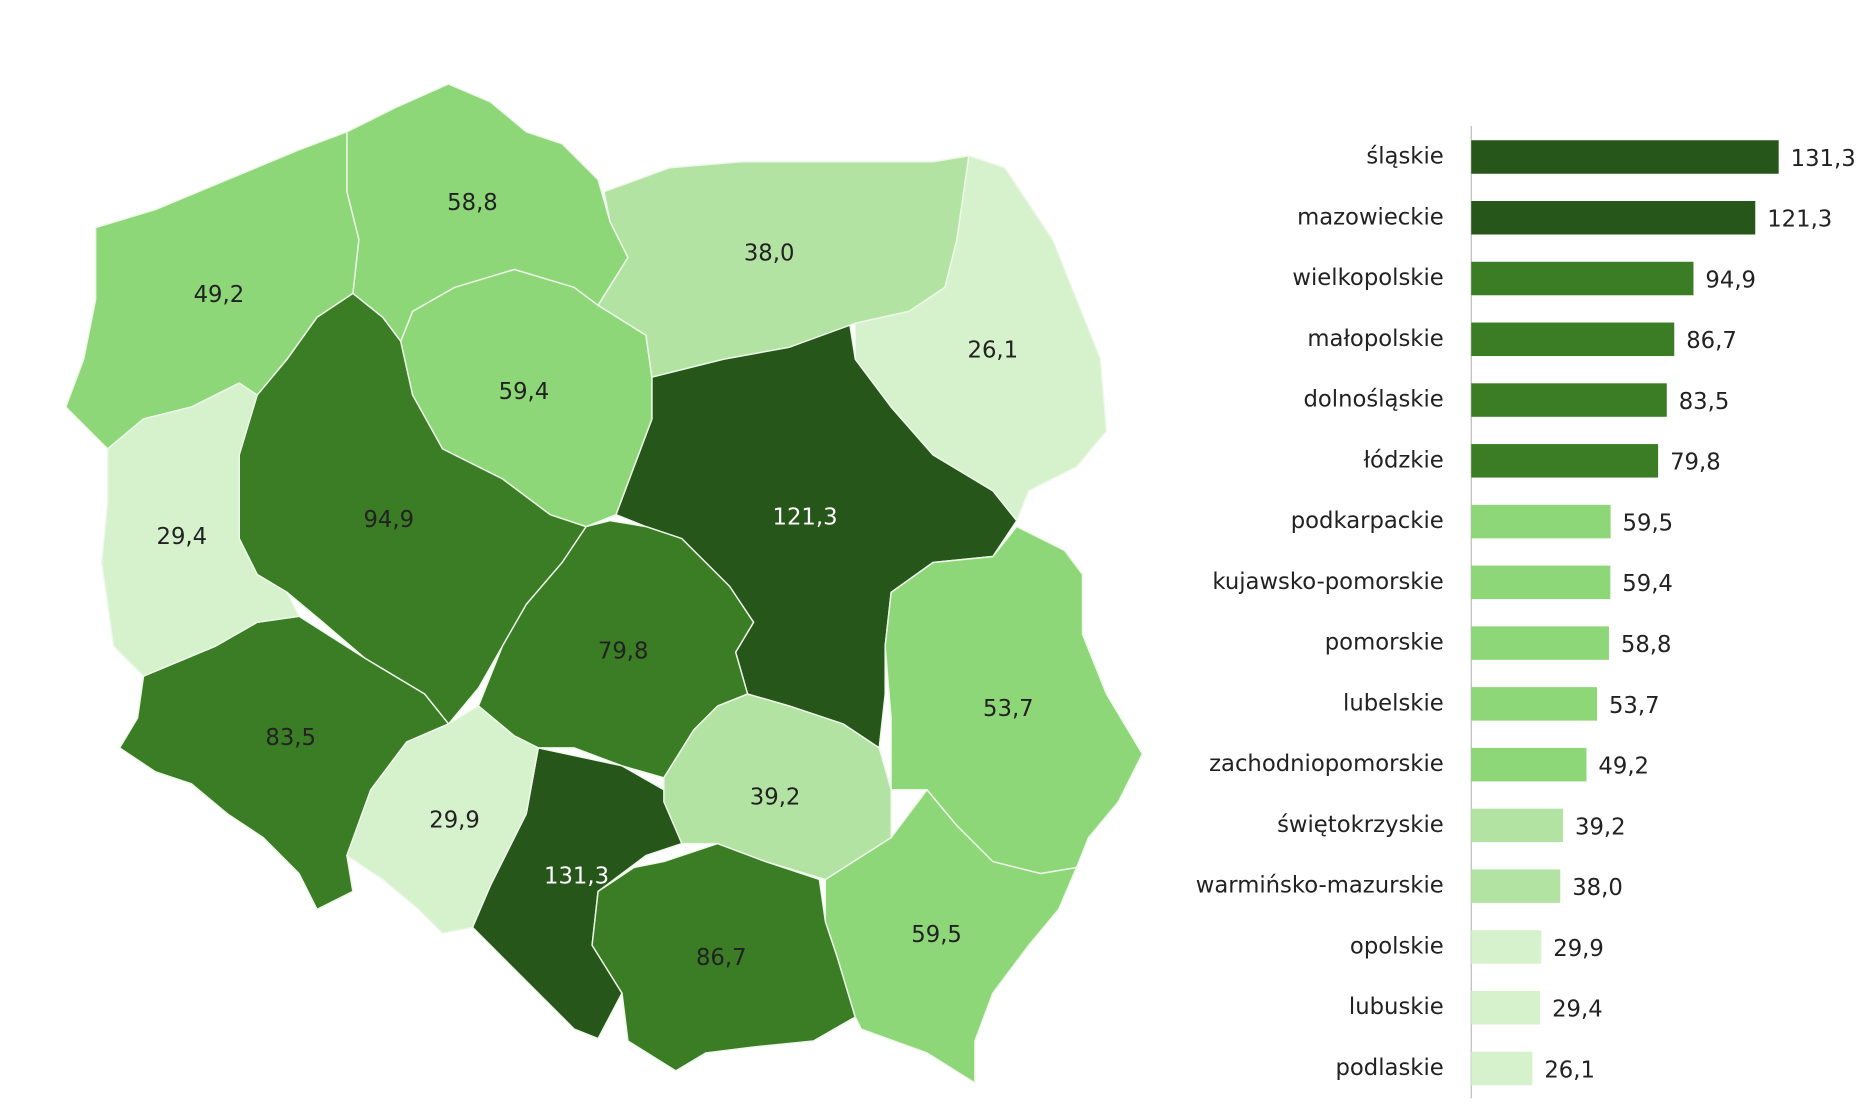 The image size is (1866, 1119). What do you see at coordinates (1389, 1068) in the screenshot?
I see `category-label: podlaskie` at bounding box center [1389, 1068].